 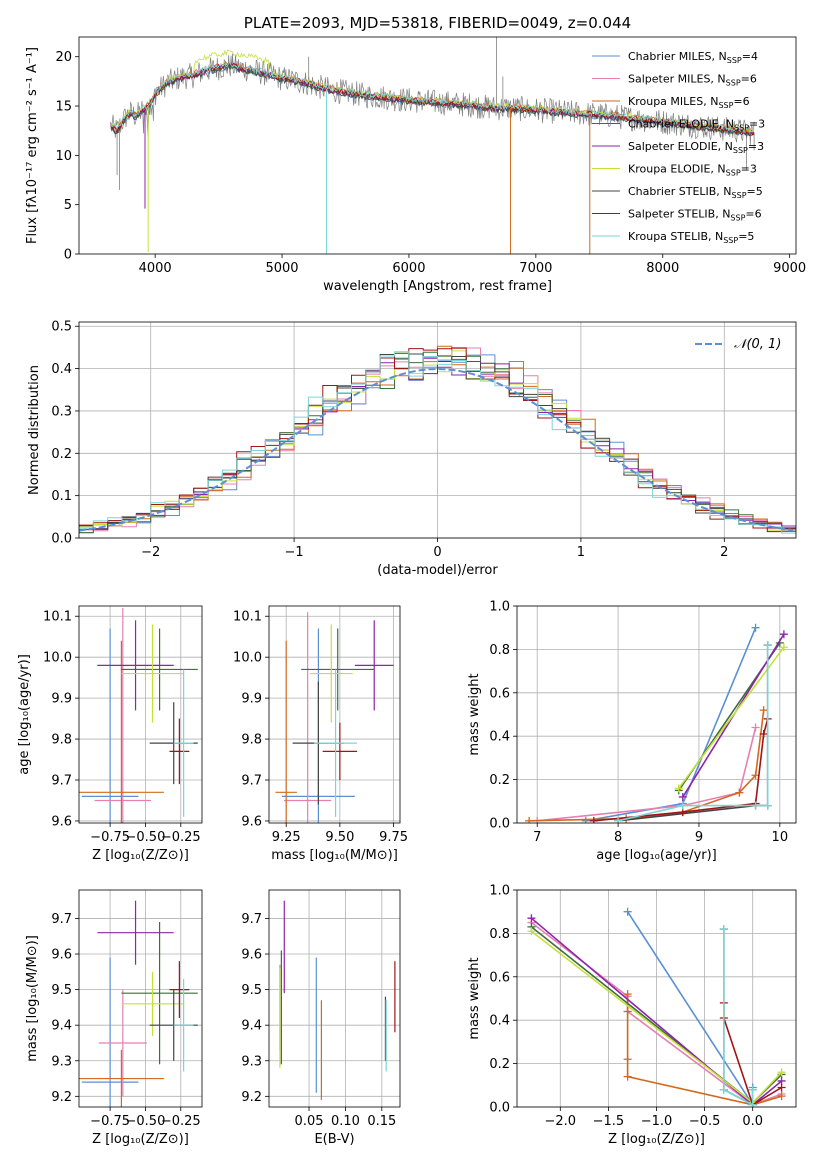 What do you see at coordinates (499, 607) in the screenshot?
I see `y-tick-label: 1.0` at bounding box center [499, 607].